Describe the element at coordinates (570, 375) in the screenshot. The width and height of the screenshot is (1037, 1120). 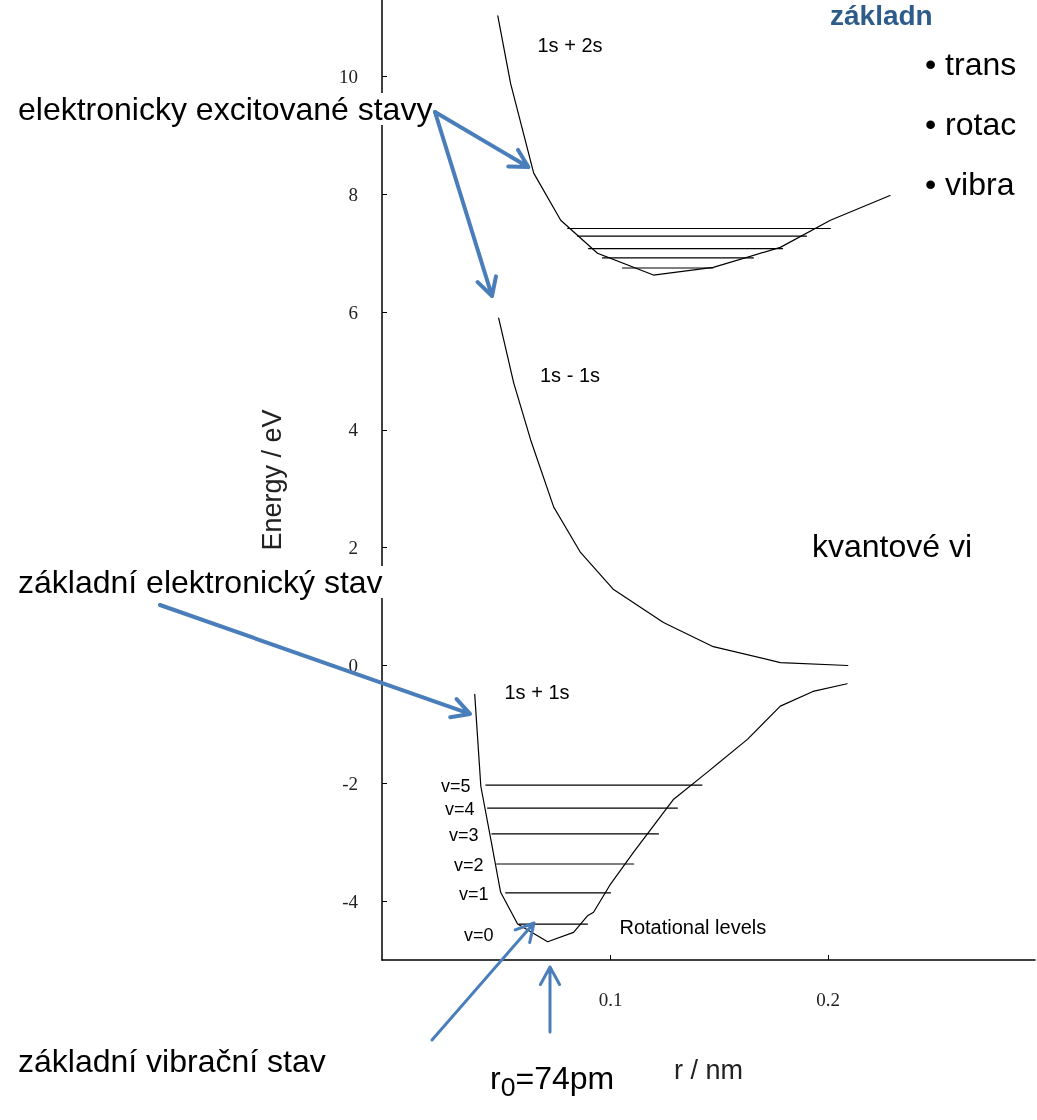
I see `annotation: 1s - 1s` at that location.